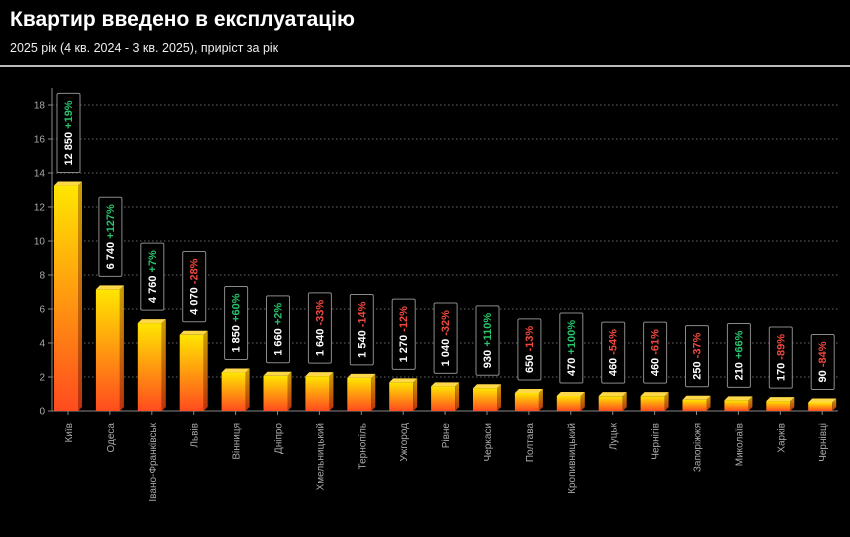  What do you see at coordinates (614, 436) in the screenshot?
I see `x-tick-label: Луцьк` at bounding box center [614, 436].